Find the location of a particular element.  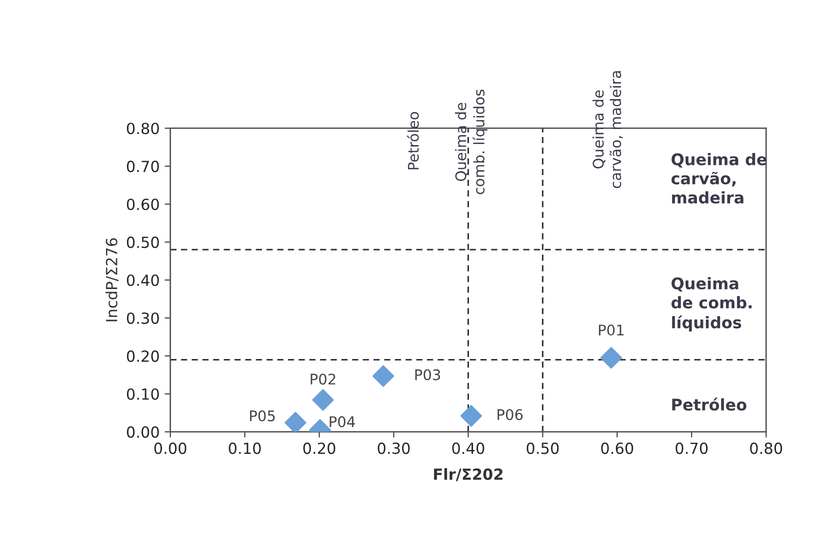

annotation: P02 is located at coordinates (323, 379).